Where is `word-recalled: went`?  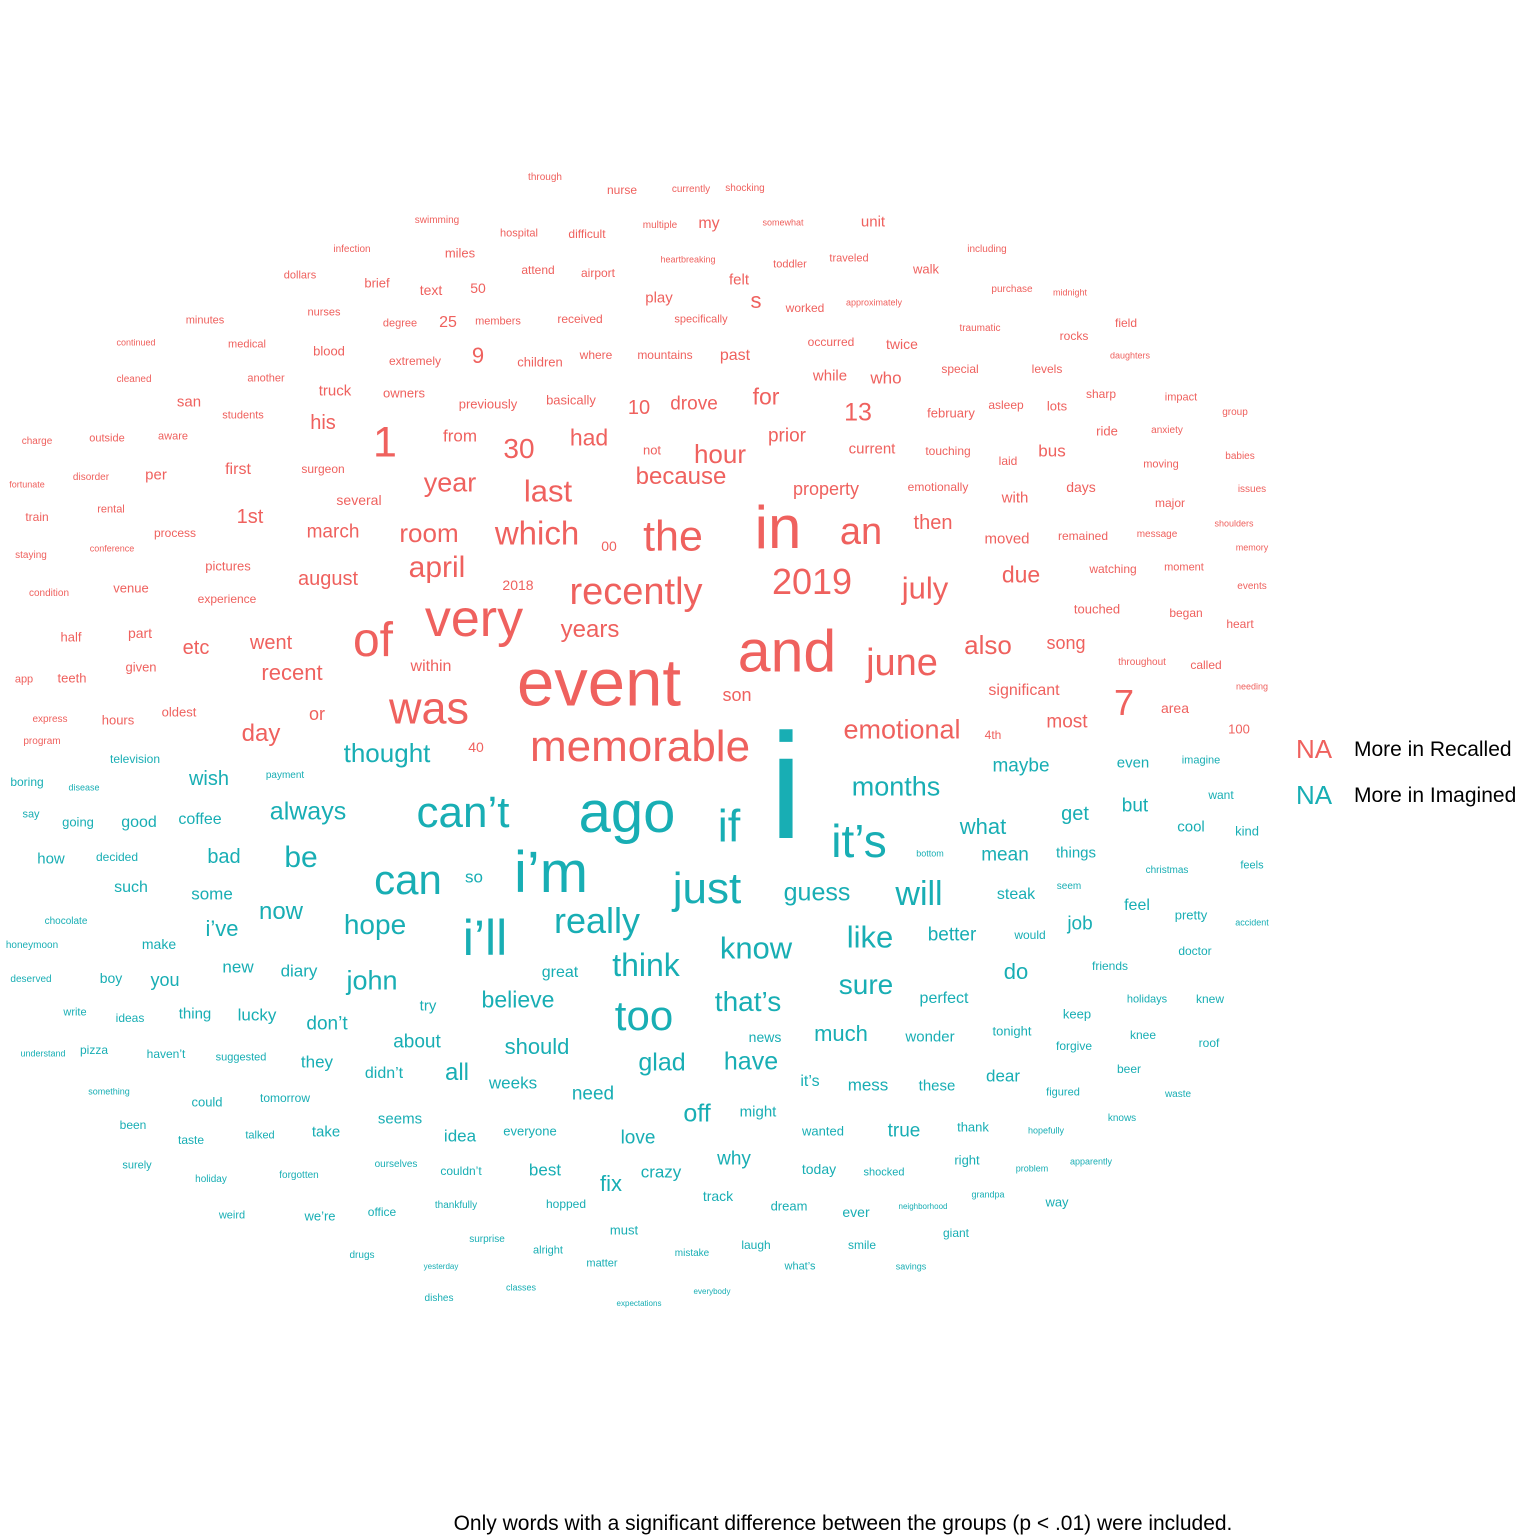
word-recalled: went is located at coordinates (271, 643).